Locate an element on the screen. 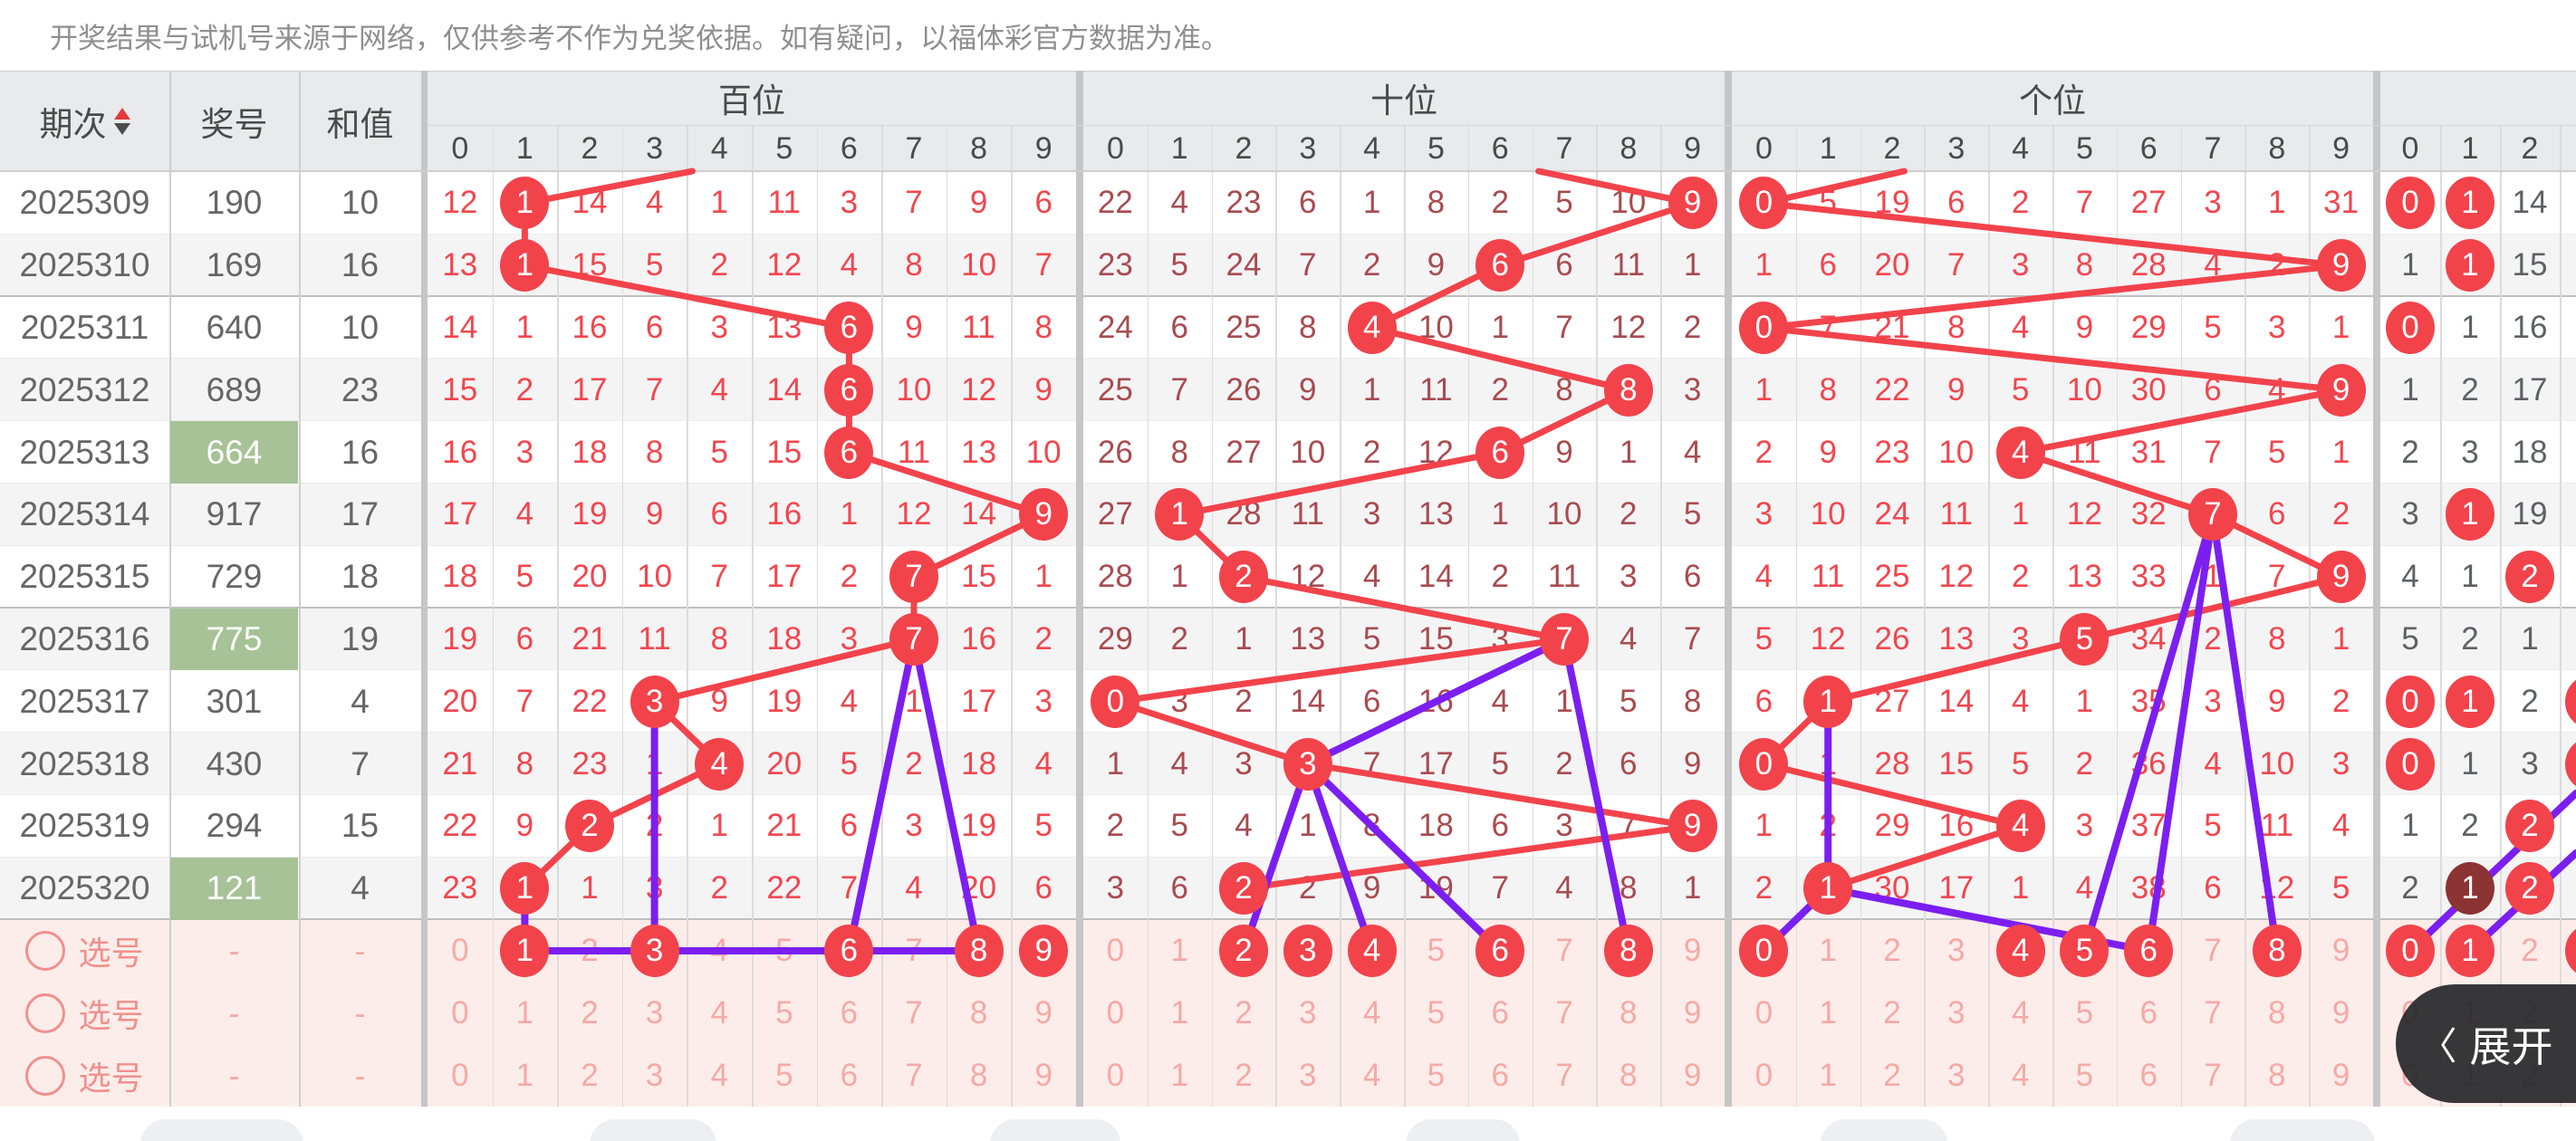  drawn-digit-circle: 2 is located at coordinates (1243, 951).